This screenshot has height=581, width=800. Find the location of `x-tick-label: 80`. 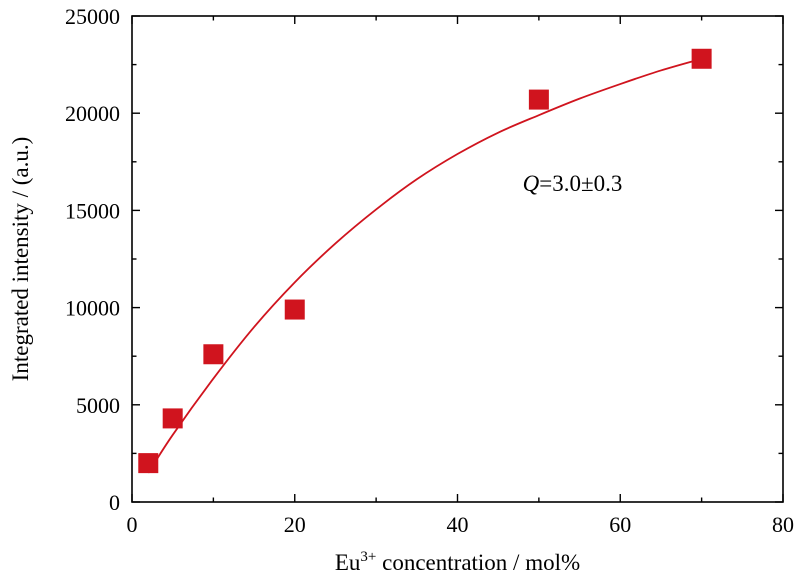

x-tick-label: 80 is located at coordinates (783, 524).